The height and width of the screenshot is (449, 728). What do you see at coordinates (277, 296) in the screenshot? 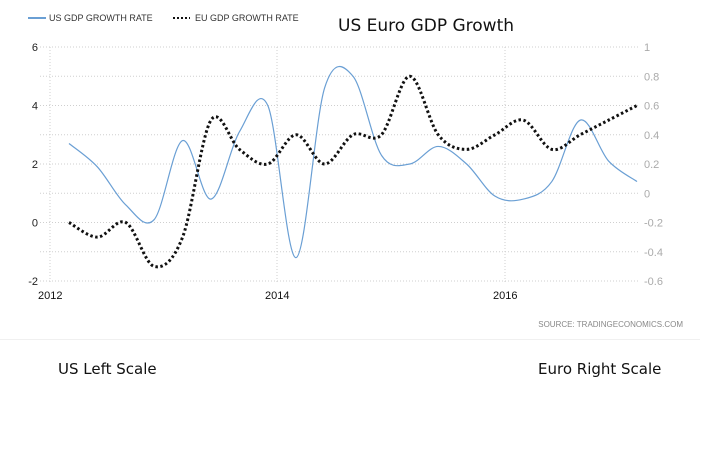
I see `x-tick-label: 2014` at bounding box center [277, 296].